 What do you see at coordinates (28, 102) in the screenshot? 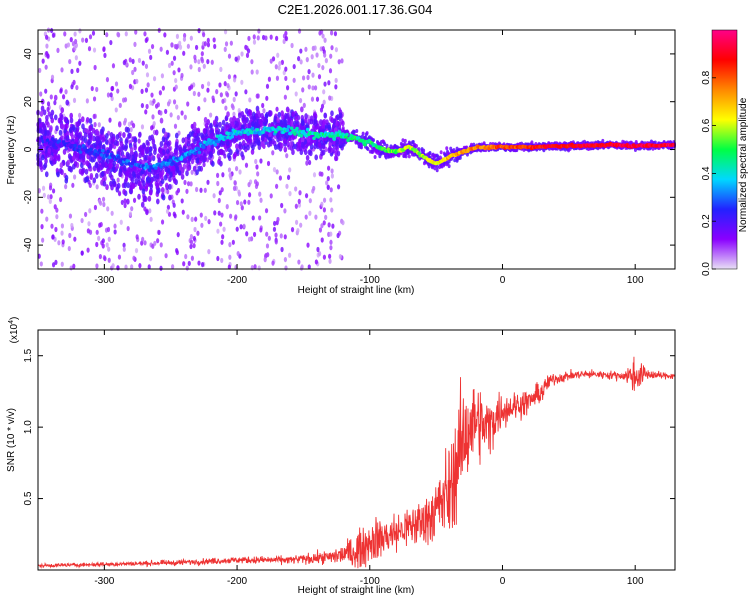
I see `spectrogram-y-tick-label: 20` at bounding box center [28, 102].